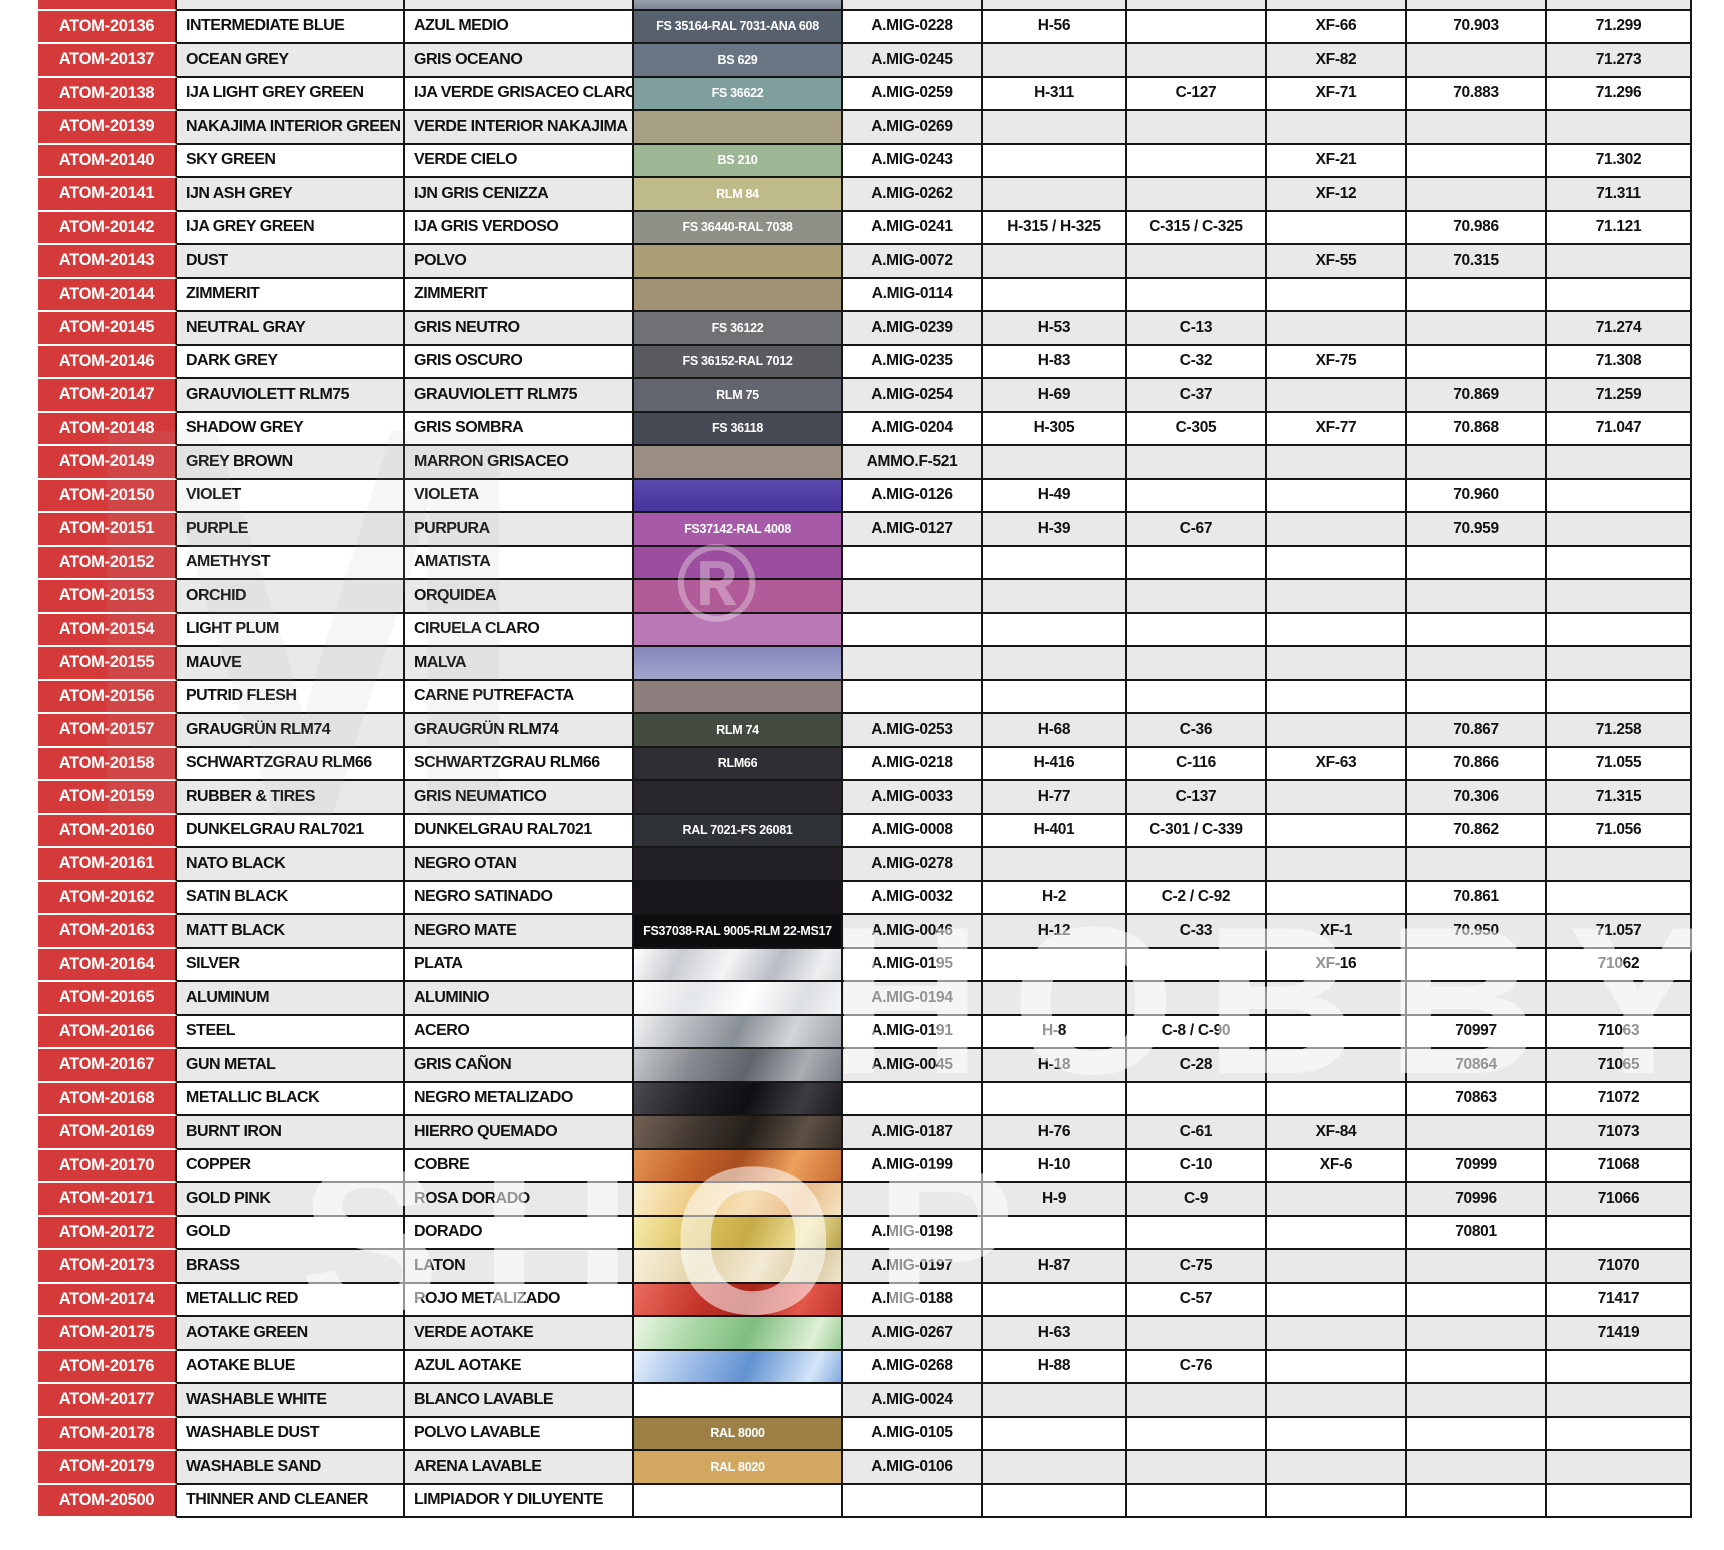  Describe the element at coordinates (1619, 1267) in the screenshot. I see `vallejo-model-air-ref-cell: 71070` at that location.